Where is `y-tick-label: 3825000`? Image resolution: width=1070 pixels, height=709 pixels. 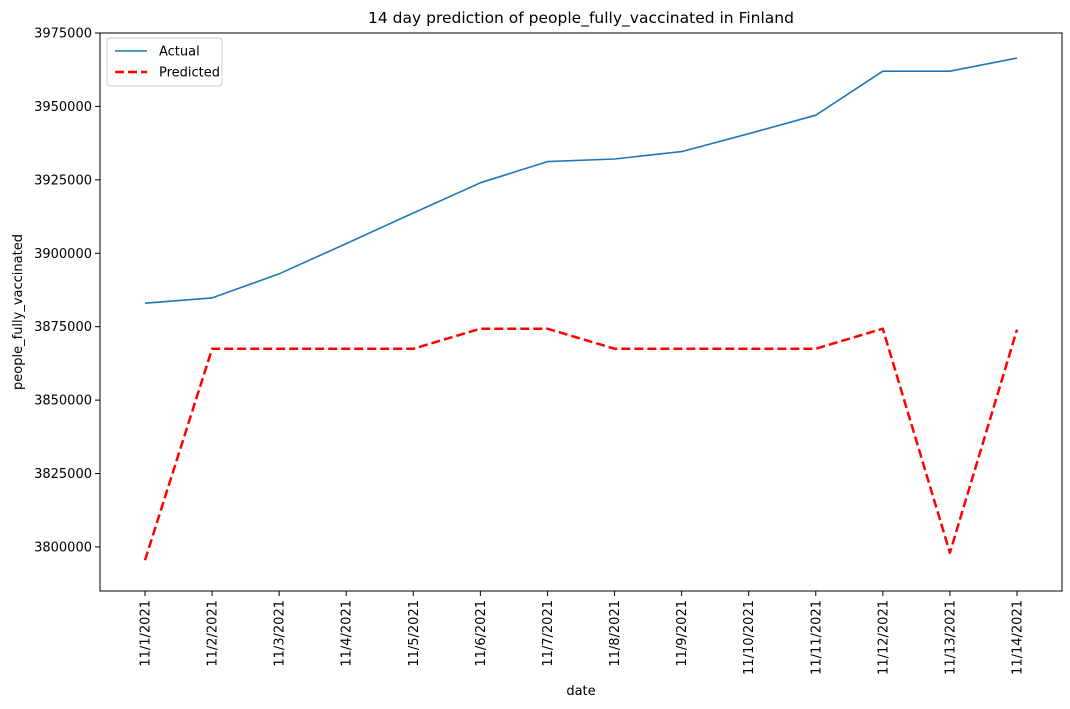 y-tick-label: 3825000 is located at coordinates (63, 474).